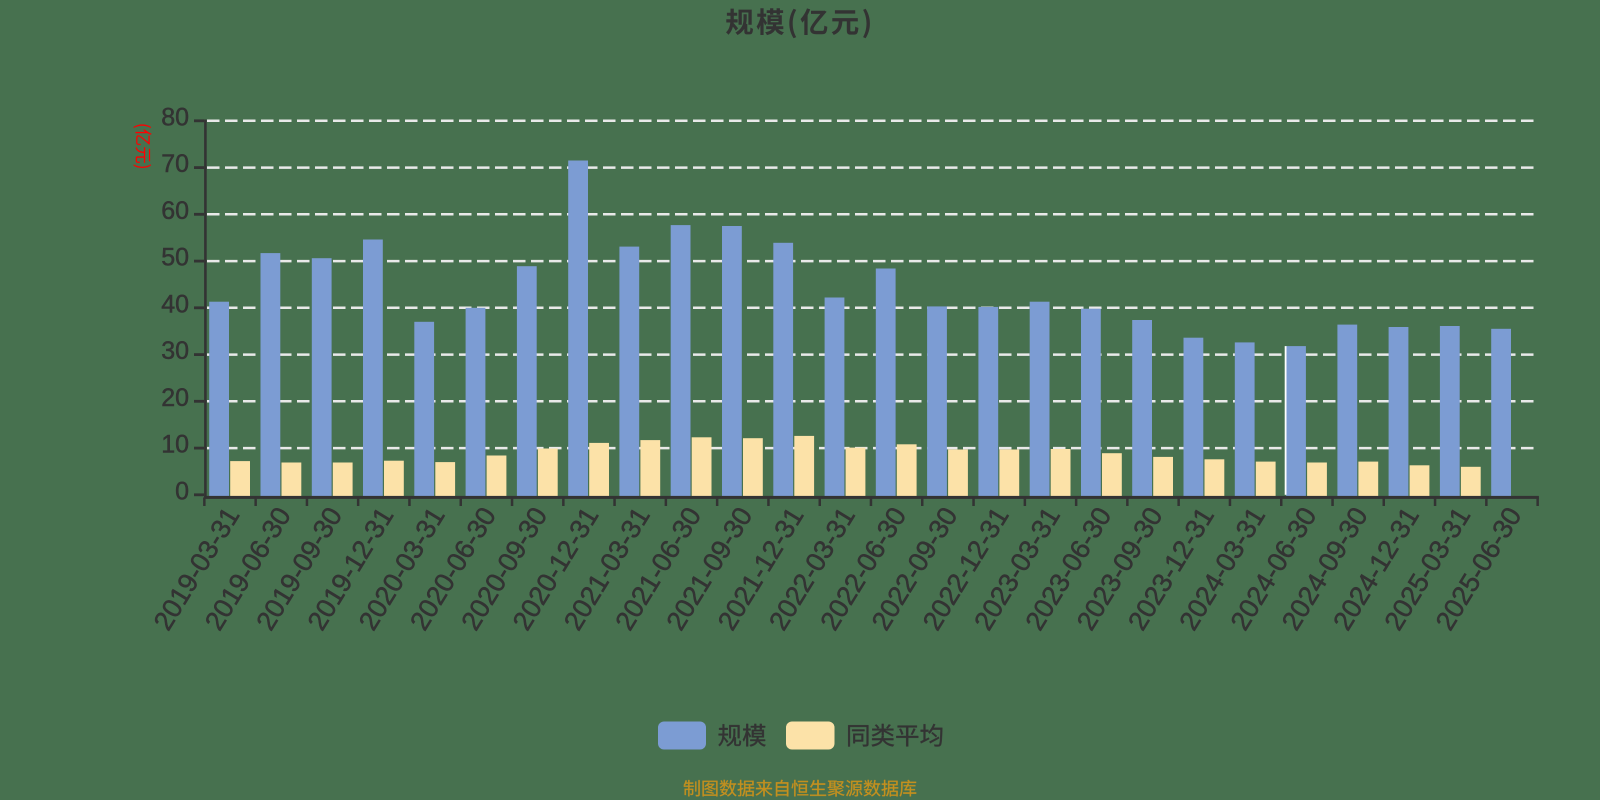 This screenshot has height=800, width=1600. I want to click on svg-text: 60, so click(175, 211).